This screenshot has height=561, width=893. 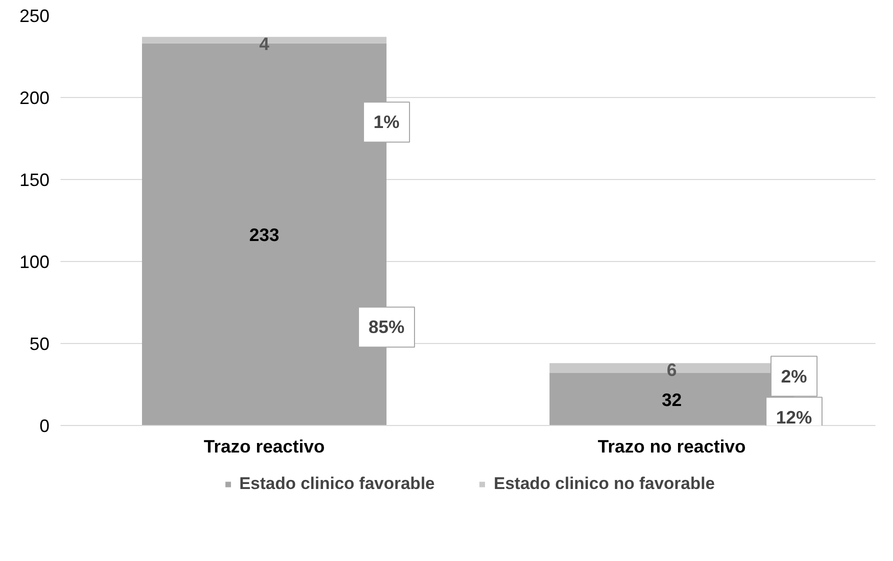 I want to click on annotation: 85%, so click(x=386, y=327).